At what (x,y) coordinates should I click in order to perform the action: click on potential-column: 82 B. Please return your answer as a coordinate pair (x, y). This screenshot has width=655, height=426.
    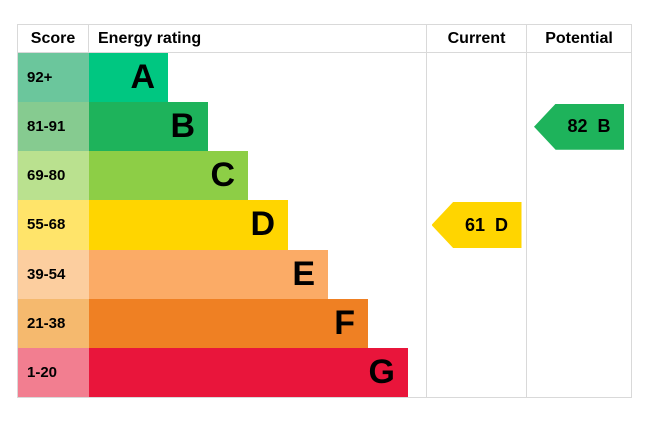
    Looking at the image, I should click on (578, 225).